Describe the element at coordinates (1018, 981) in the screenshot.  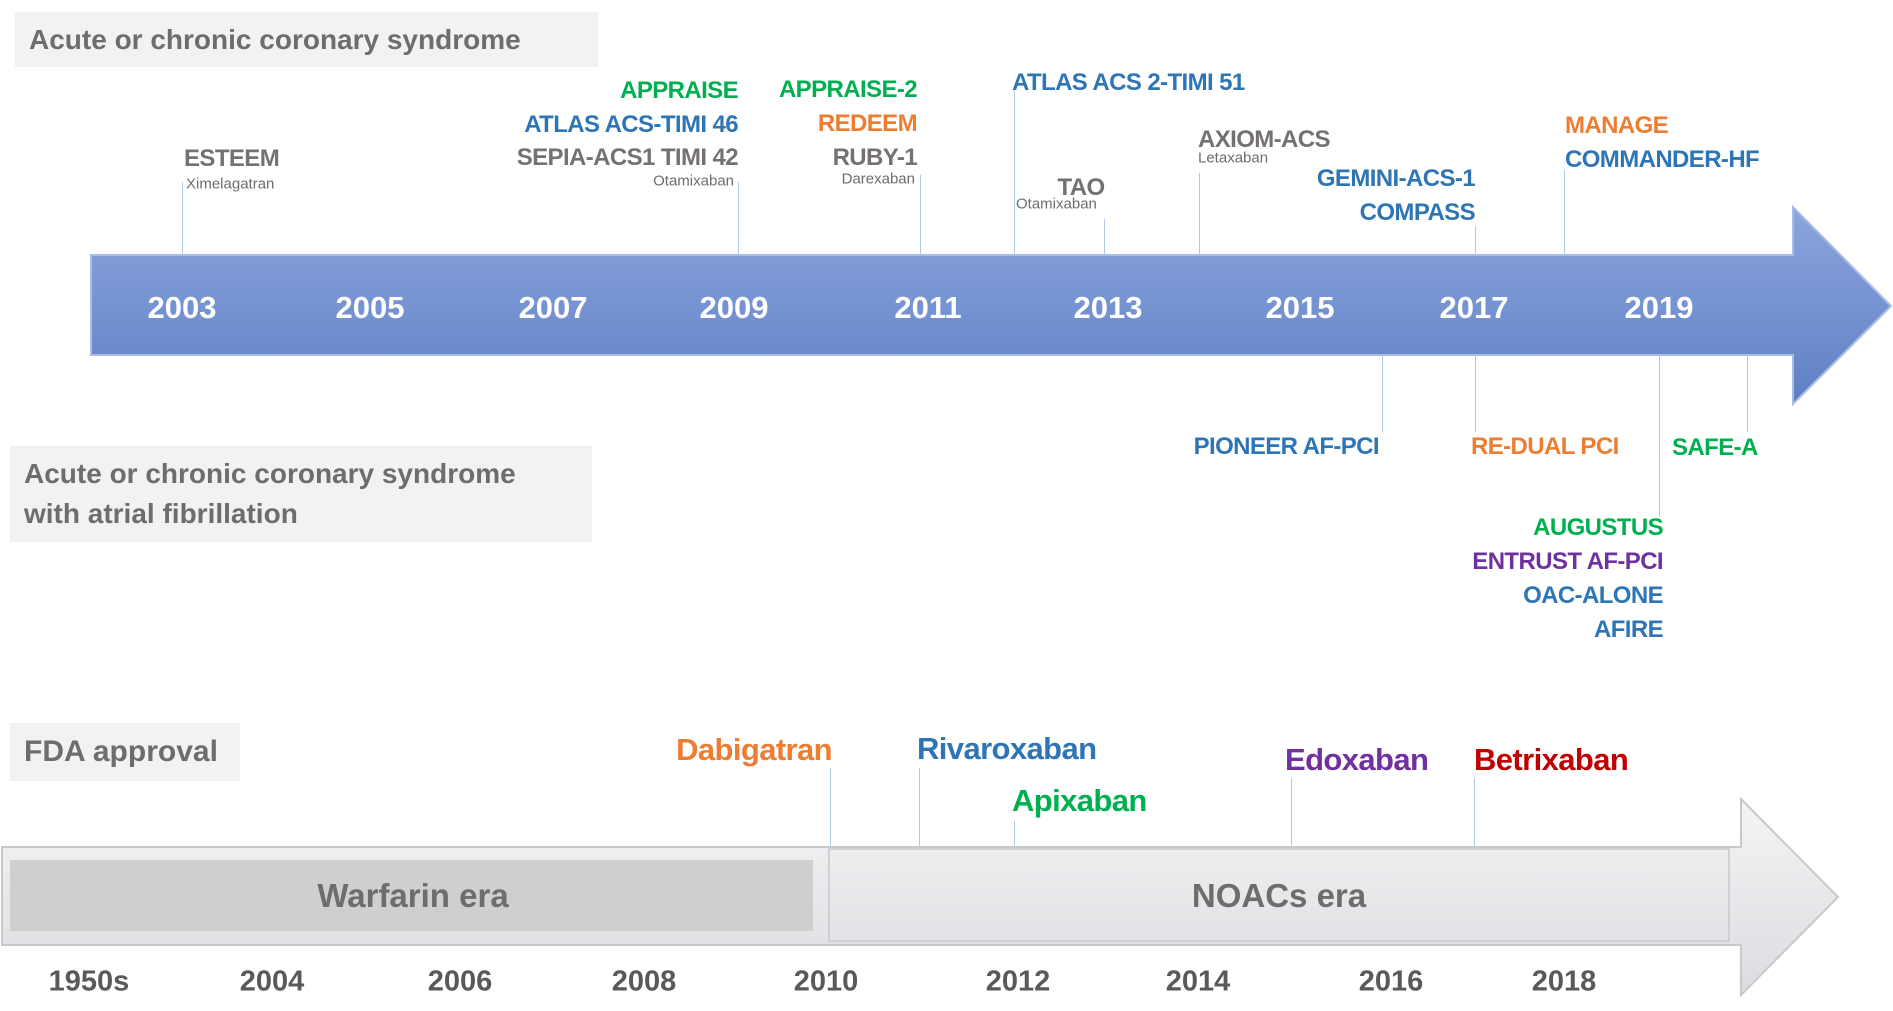
I see `year-label: 2012` at that location.